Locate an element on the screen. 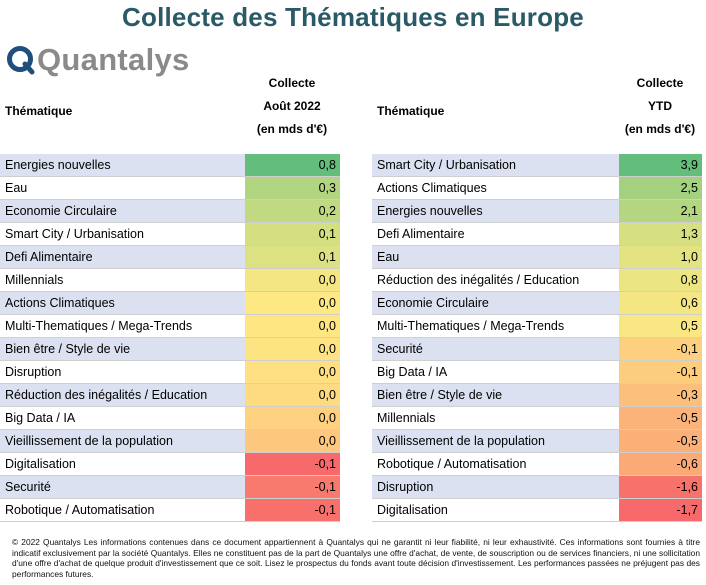  table-row: Bien être / Style de vie 0,0 is located at coordinates (170, 349).